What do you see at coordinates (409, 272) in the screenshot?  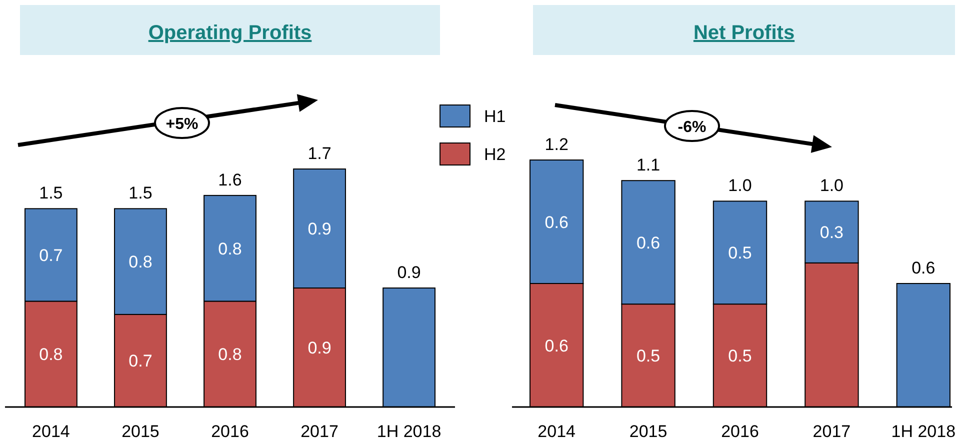 I see `total-label: 0.9` at bounding box center [409, 272].